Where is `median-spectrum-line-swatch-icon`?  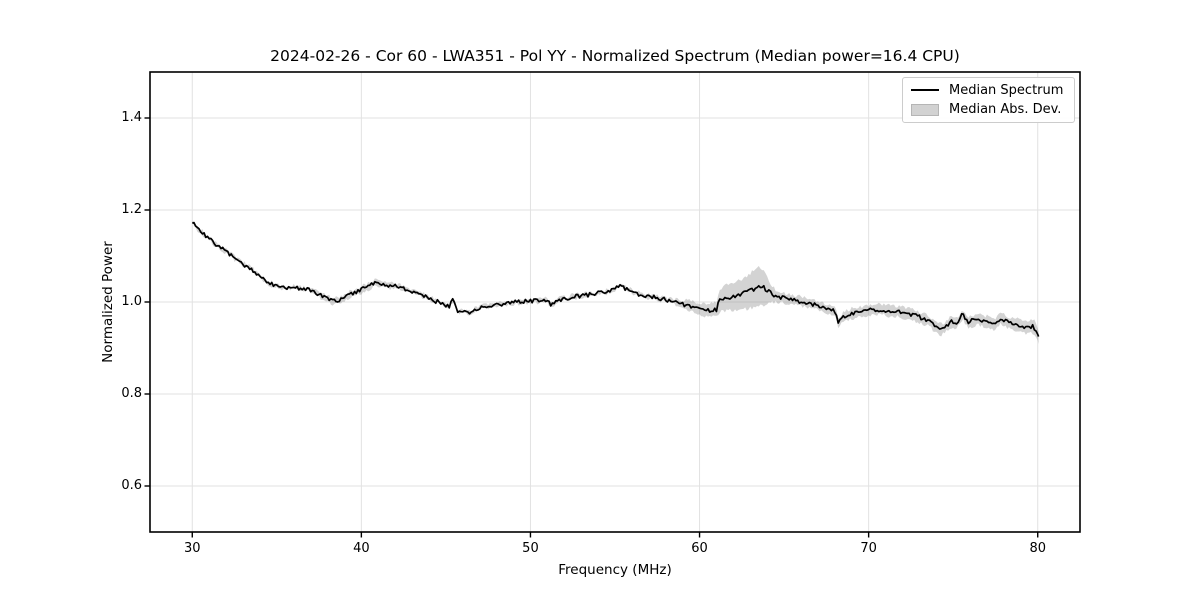
median-spectrum-line-swatch-icon is located at coordinates (925, 90).